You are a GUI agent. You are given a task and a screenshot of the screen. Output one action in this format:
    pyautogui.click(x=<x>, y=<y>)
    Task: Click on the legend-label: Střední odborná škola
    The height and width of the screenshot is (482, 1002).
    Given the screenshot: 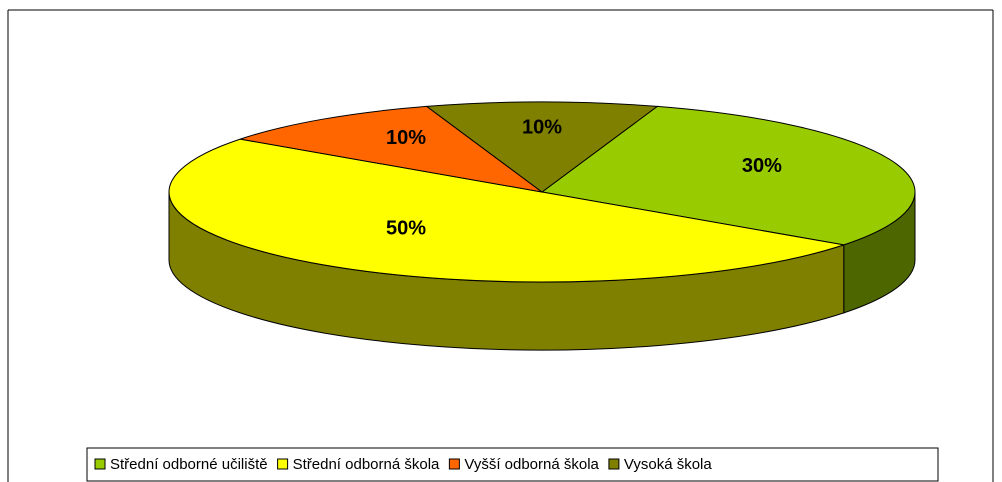 What is the action you would take?
    pyautogui.click(x=366, y=464)
    